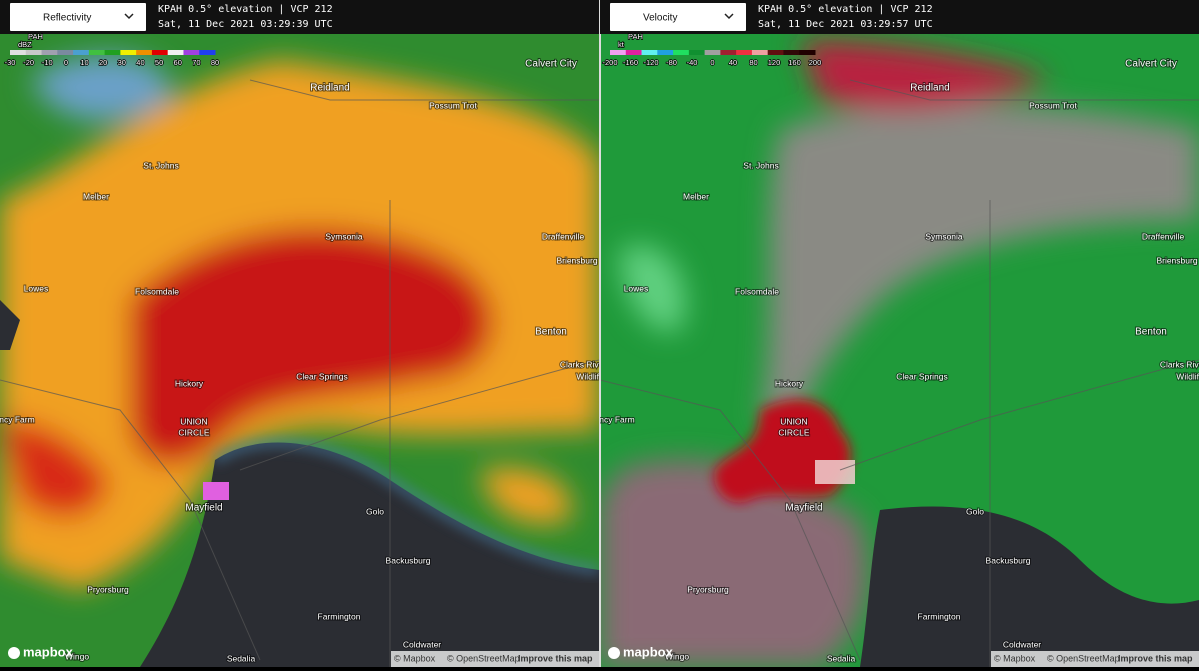  I want to click on place-label: Clear Springs, so click(322, 376).